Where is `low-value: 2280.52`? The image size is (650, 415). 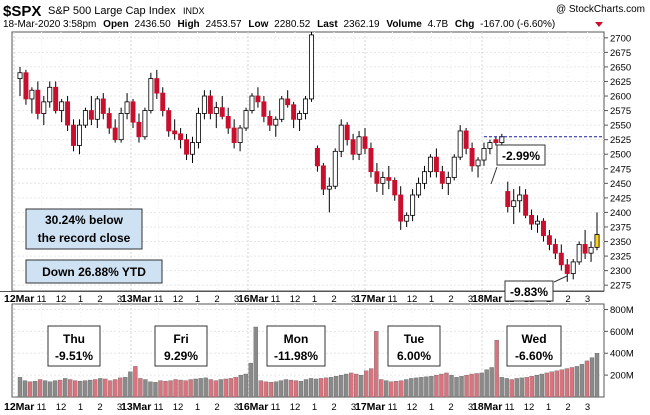 low-value: 2280.52 is located at coordinates (292, 24).